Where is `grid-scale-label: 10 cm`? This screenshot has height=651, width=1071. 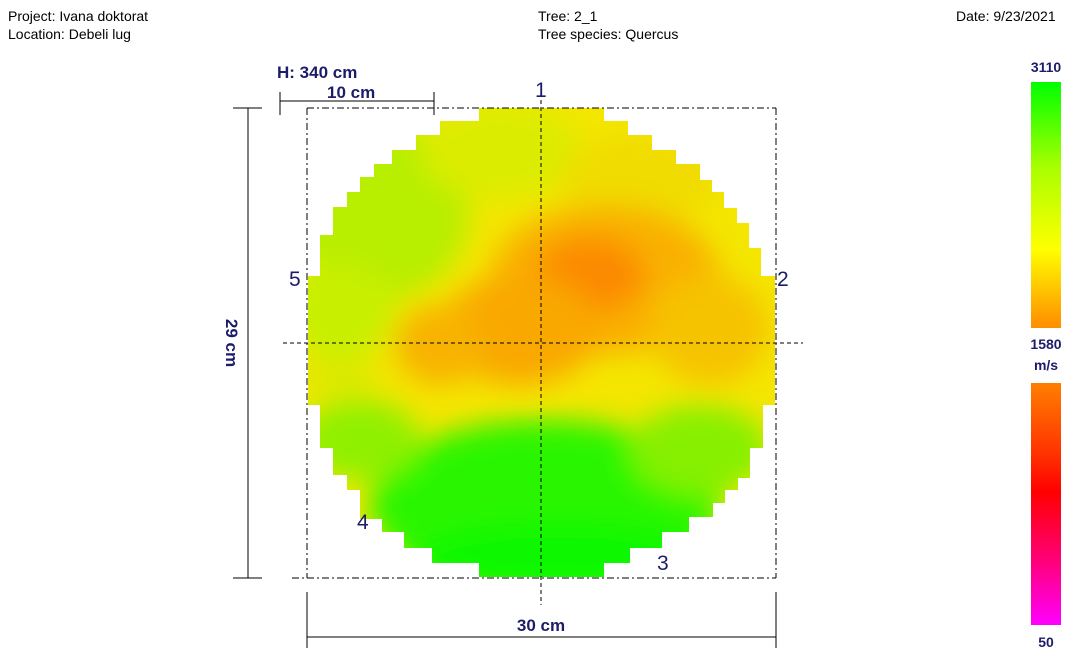 grid-scale-label: 10 cm is located at coordinates (351, 92).